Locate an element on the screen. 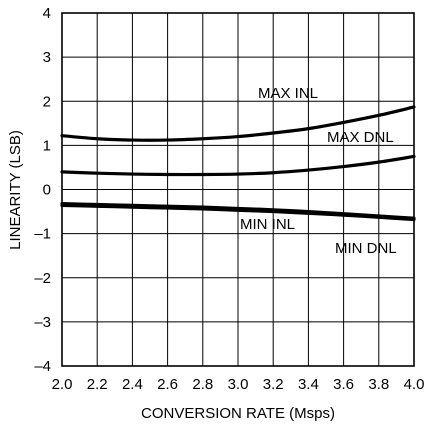 Image resolution: width=426 pixels, height=435 pixels. y-tick-label: 3 is located at coordinates (47, 57).